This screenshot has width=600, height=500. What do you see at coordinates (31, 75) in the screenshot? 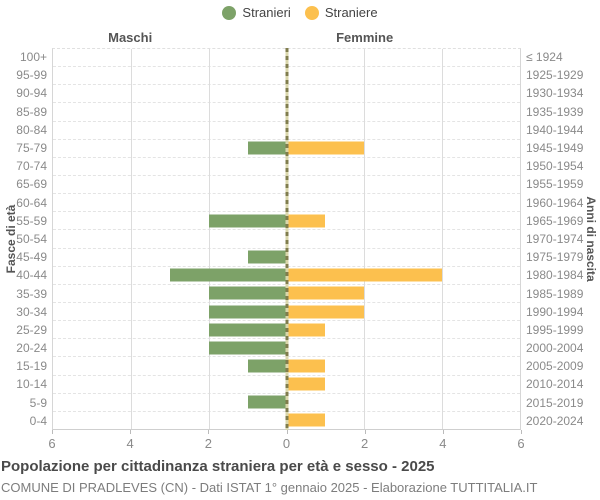
I see `age-label: 95-99` at bounding box center [31, 75].